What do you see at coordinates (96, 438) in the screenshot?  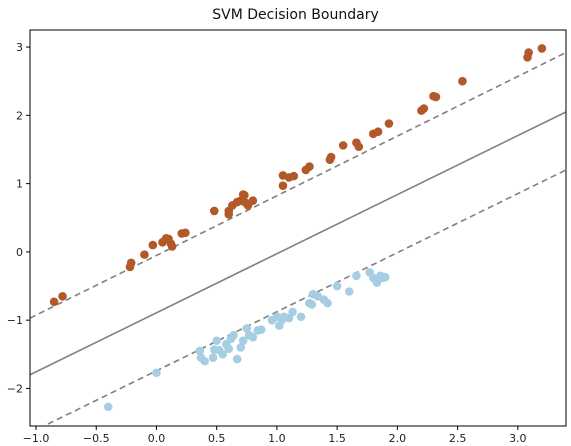 I see `x-tick-label: −0.5` at bounding box center [96, 438].